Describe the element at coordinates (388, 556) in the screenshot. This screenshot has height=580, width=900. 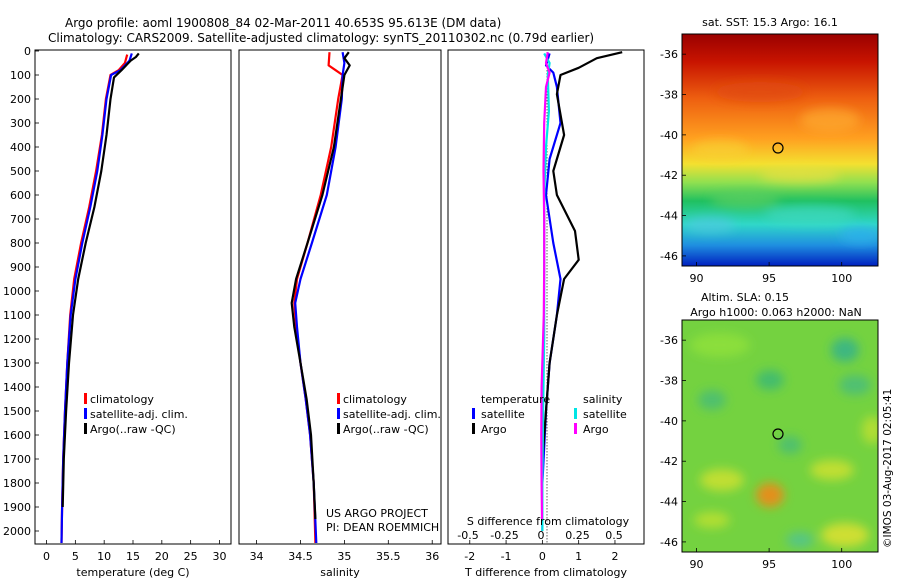
I see `x-tick-label: 35.5` at that location.